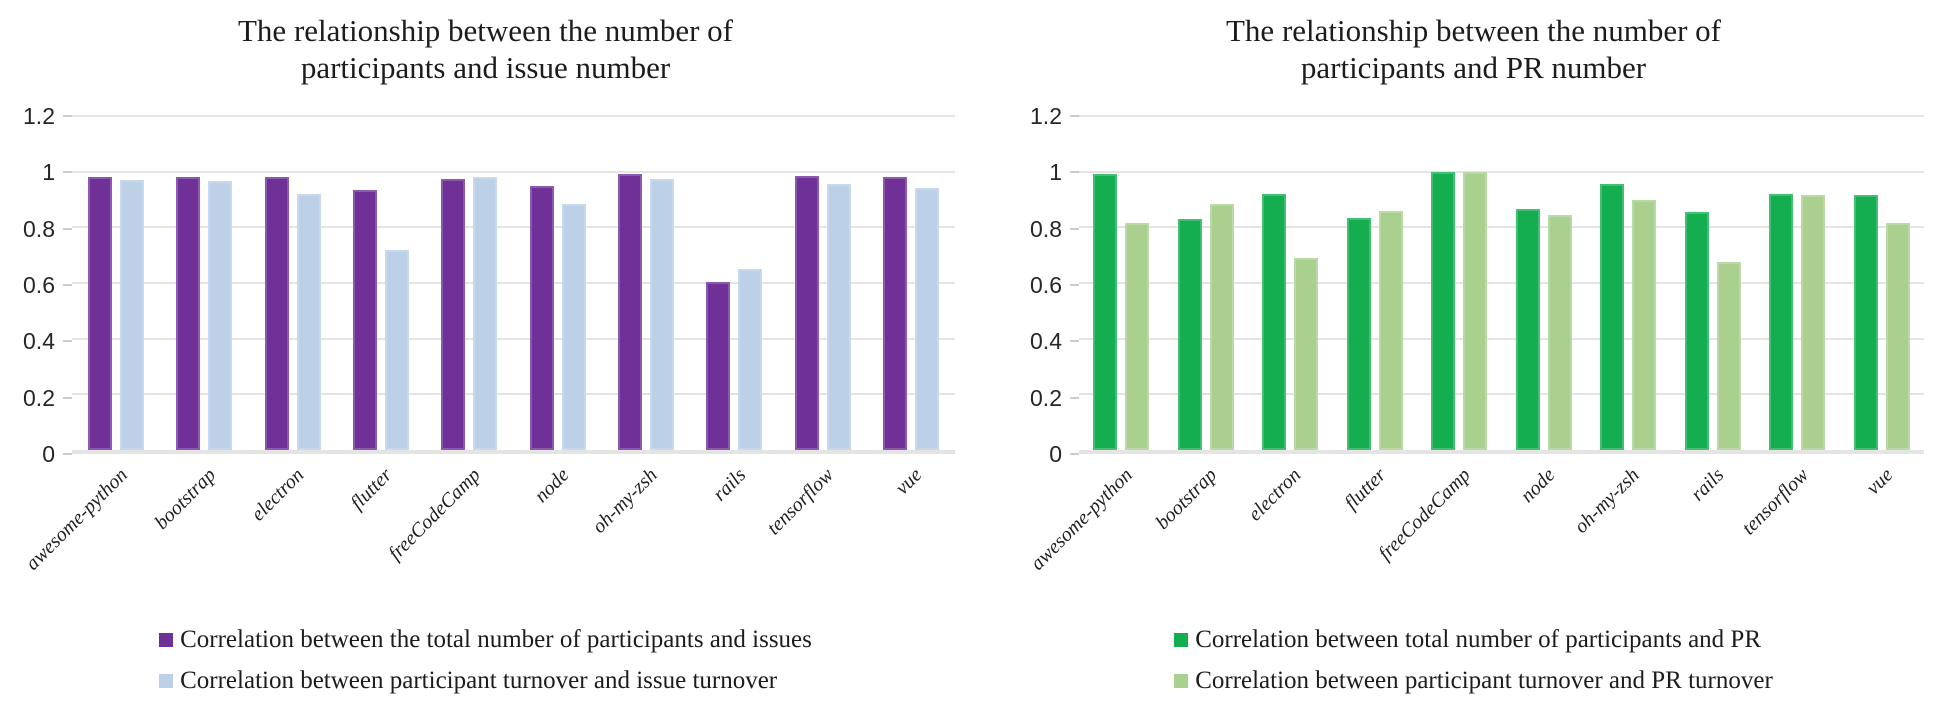  Describe the element at coordinates (1044, 285) in the screenshot. I see `y-axis: 0 0.2 0.4 0.6 0.8 1 1.2` at that location.